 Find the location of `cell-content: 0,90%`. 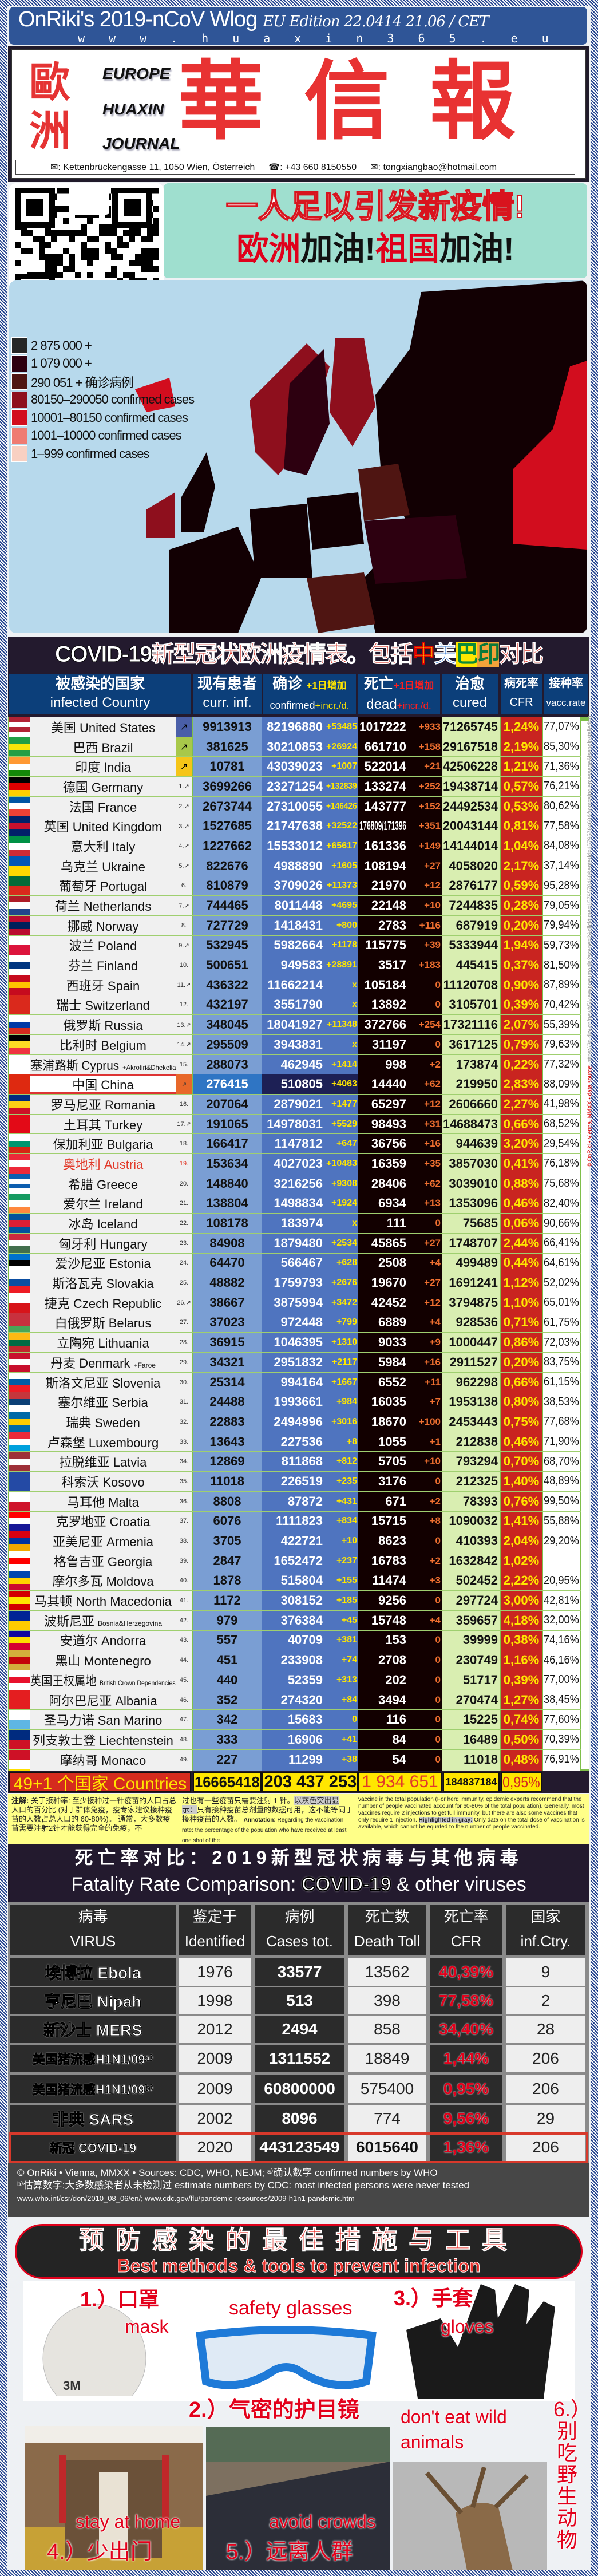

cell-content: 0,90% is located at coordinates (521, 984).